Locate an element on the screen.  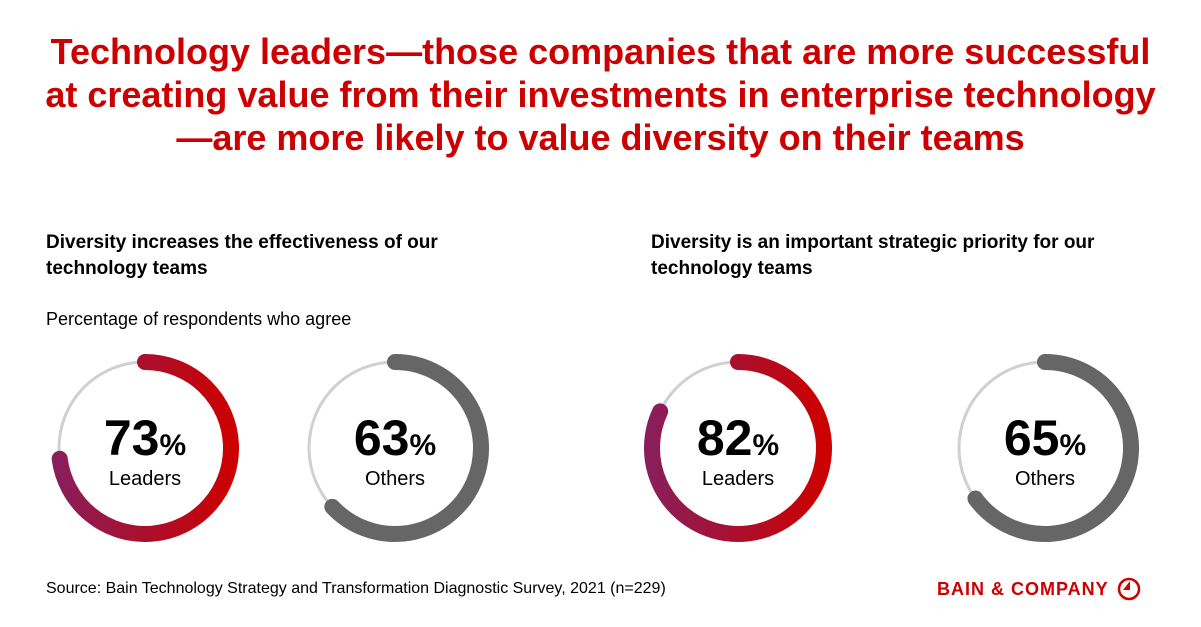
bain-logo: BAIN & COMPANY is located at coordinates (1039, 589).